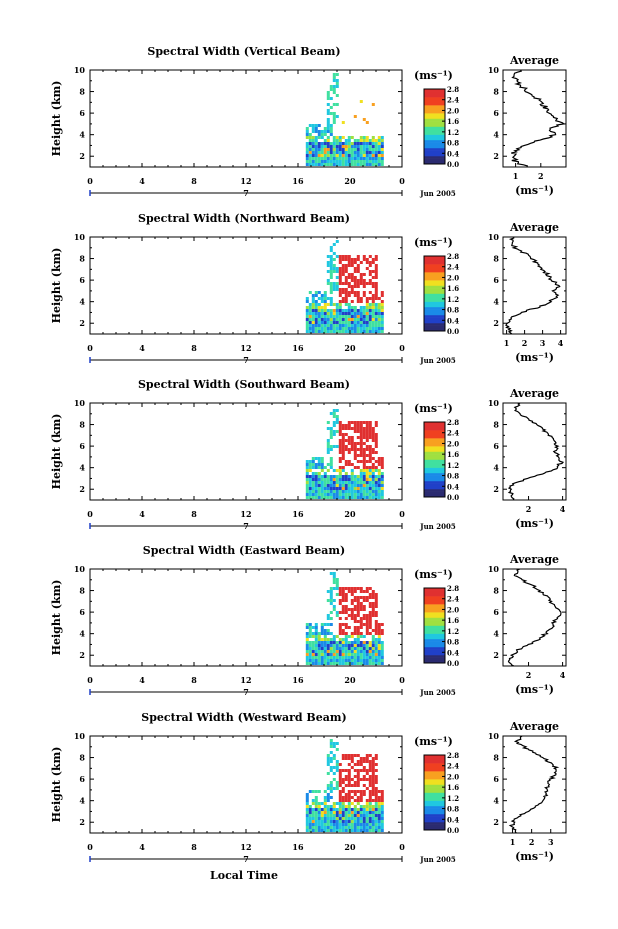 This screenshot has height=929, width=618. Describe the element at coordinates (194, 680) in the screenshot. I see `x-tick-label: 8` at that location.